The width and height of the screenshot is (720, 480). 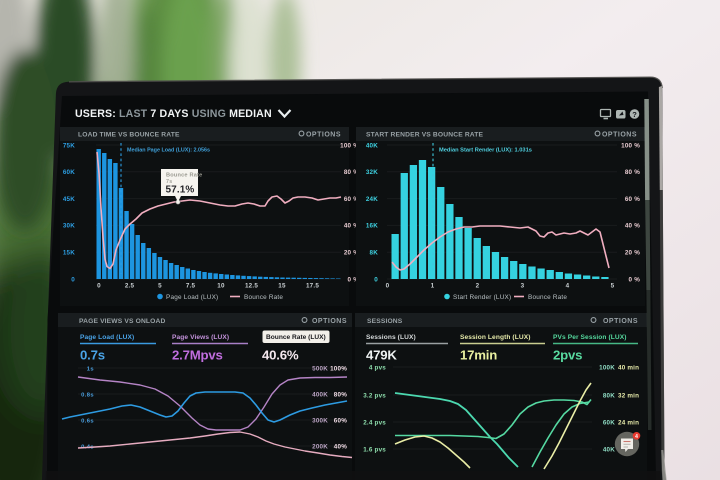 I want to click on svg-text: 0.6s, so click(x=87, y=422).